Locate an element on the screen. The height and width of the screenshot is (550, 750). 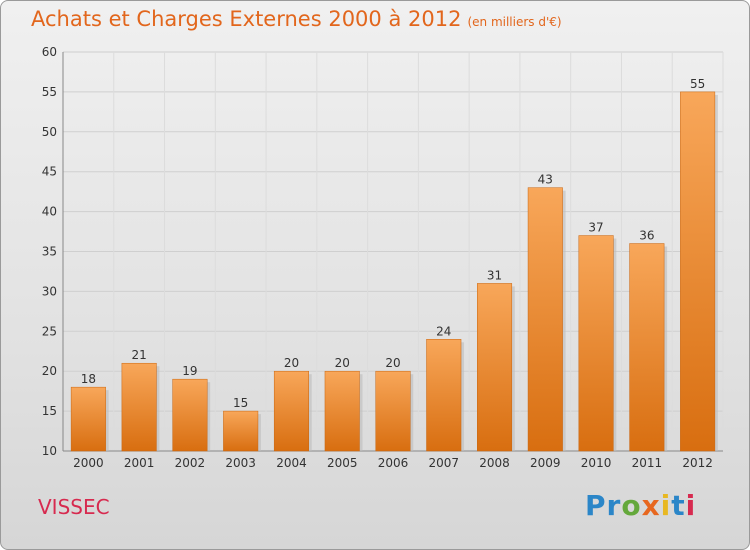
y-tick-label: 35 is located at coordinates (49, 252).